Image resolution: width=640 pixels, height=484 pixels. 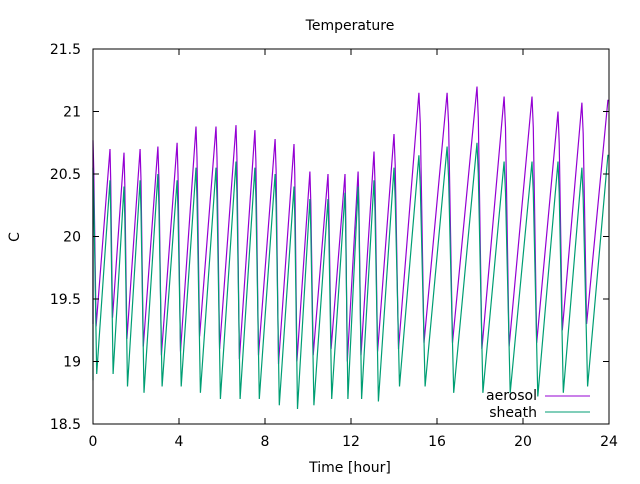 I want to click on legend: aerosol sheath, so click(x=538, y=404).